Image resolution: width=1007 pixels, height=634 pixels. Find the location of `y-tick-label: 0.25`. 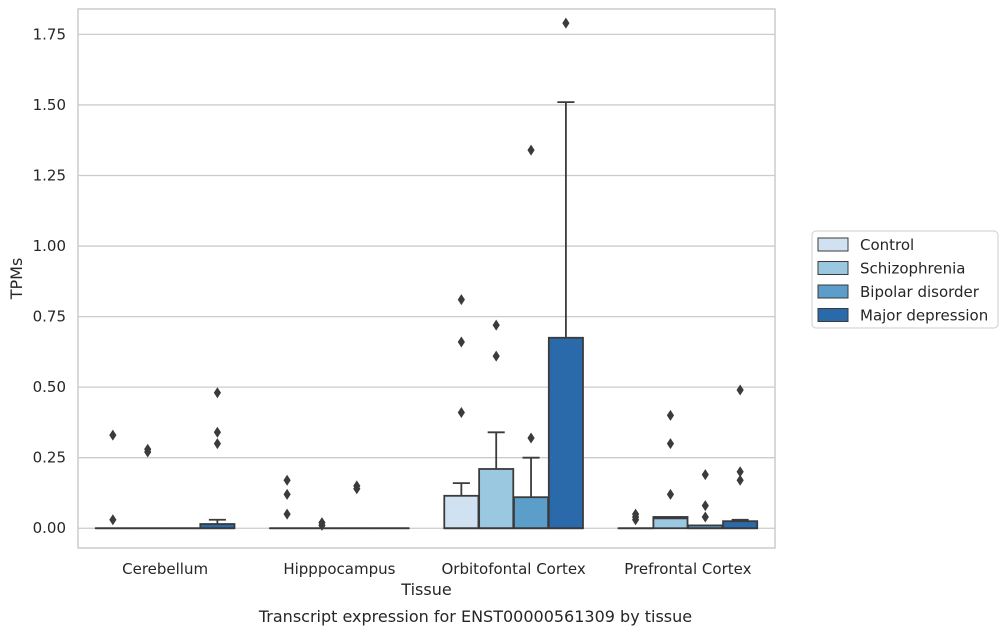

y-tick-label: 0.25 is located at coordinates (49, 458).